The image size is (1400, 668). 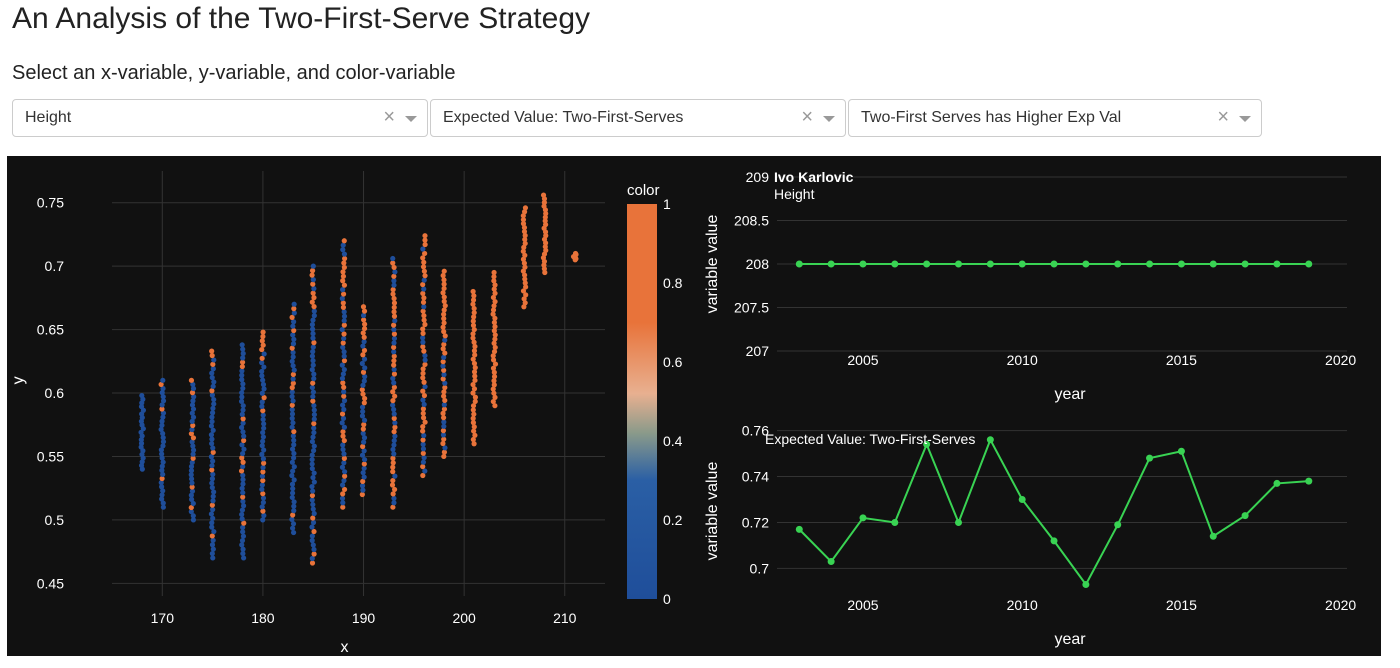 I want to click on y-variable-dropdown: Expected Value: Two-First-Serves ×, so click(x=638, y=118).